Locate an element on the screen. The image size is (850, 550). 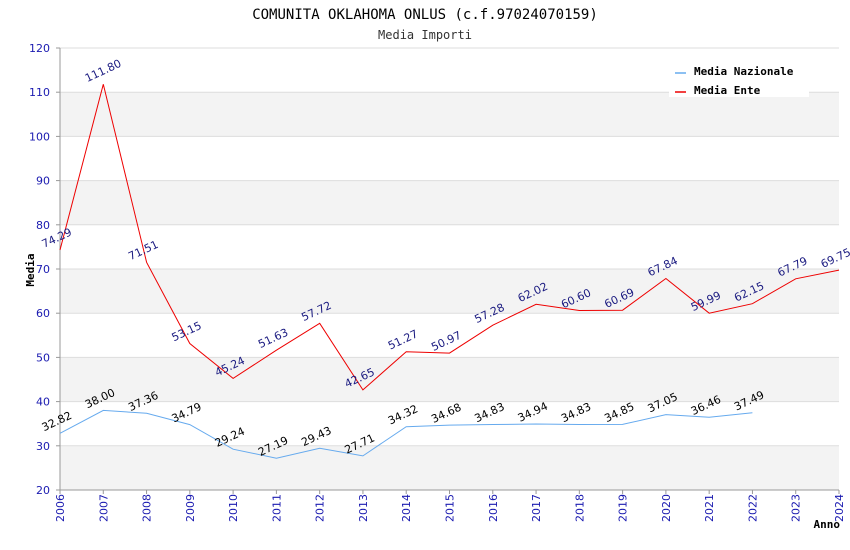
legend-box is located at coordinates (739, 78).